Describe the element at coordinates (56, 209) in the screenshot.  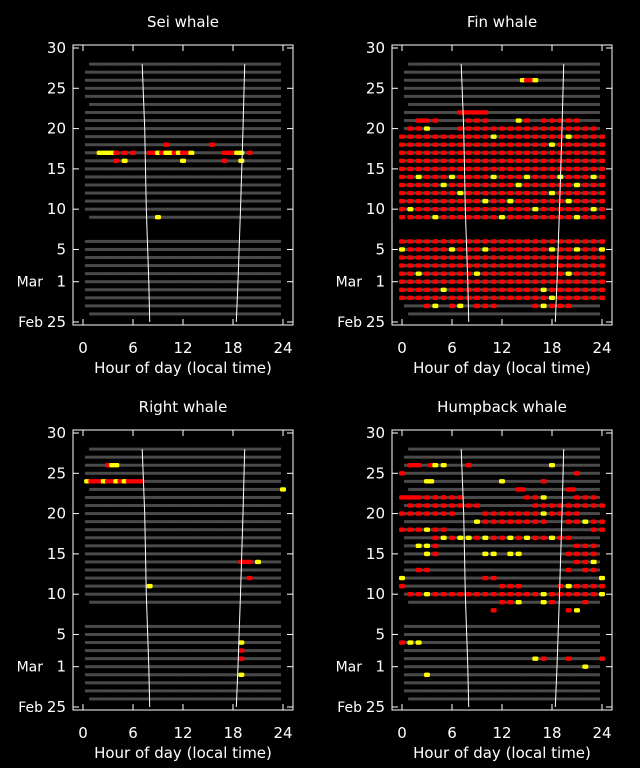
I see `y-tick-label: 10` at that location.